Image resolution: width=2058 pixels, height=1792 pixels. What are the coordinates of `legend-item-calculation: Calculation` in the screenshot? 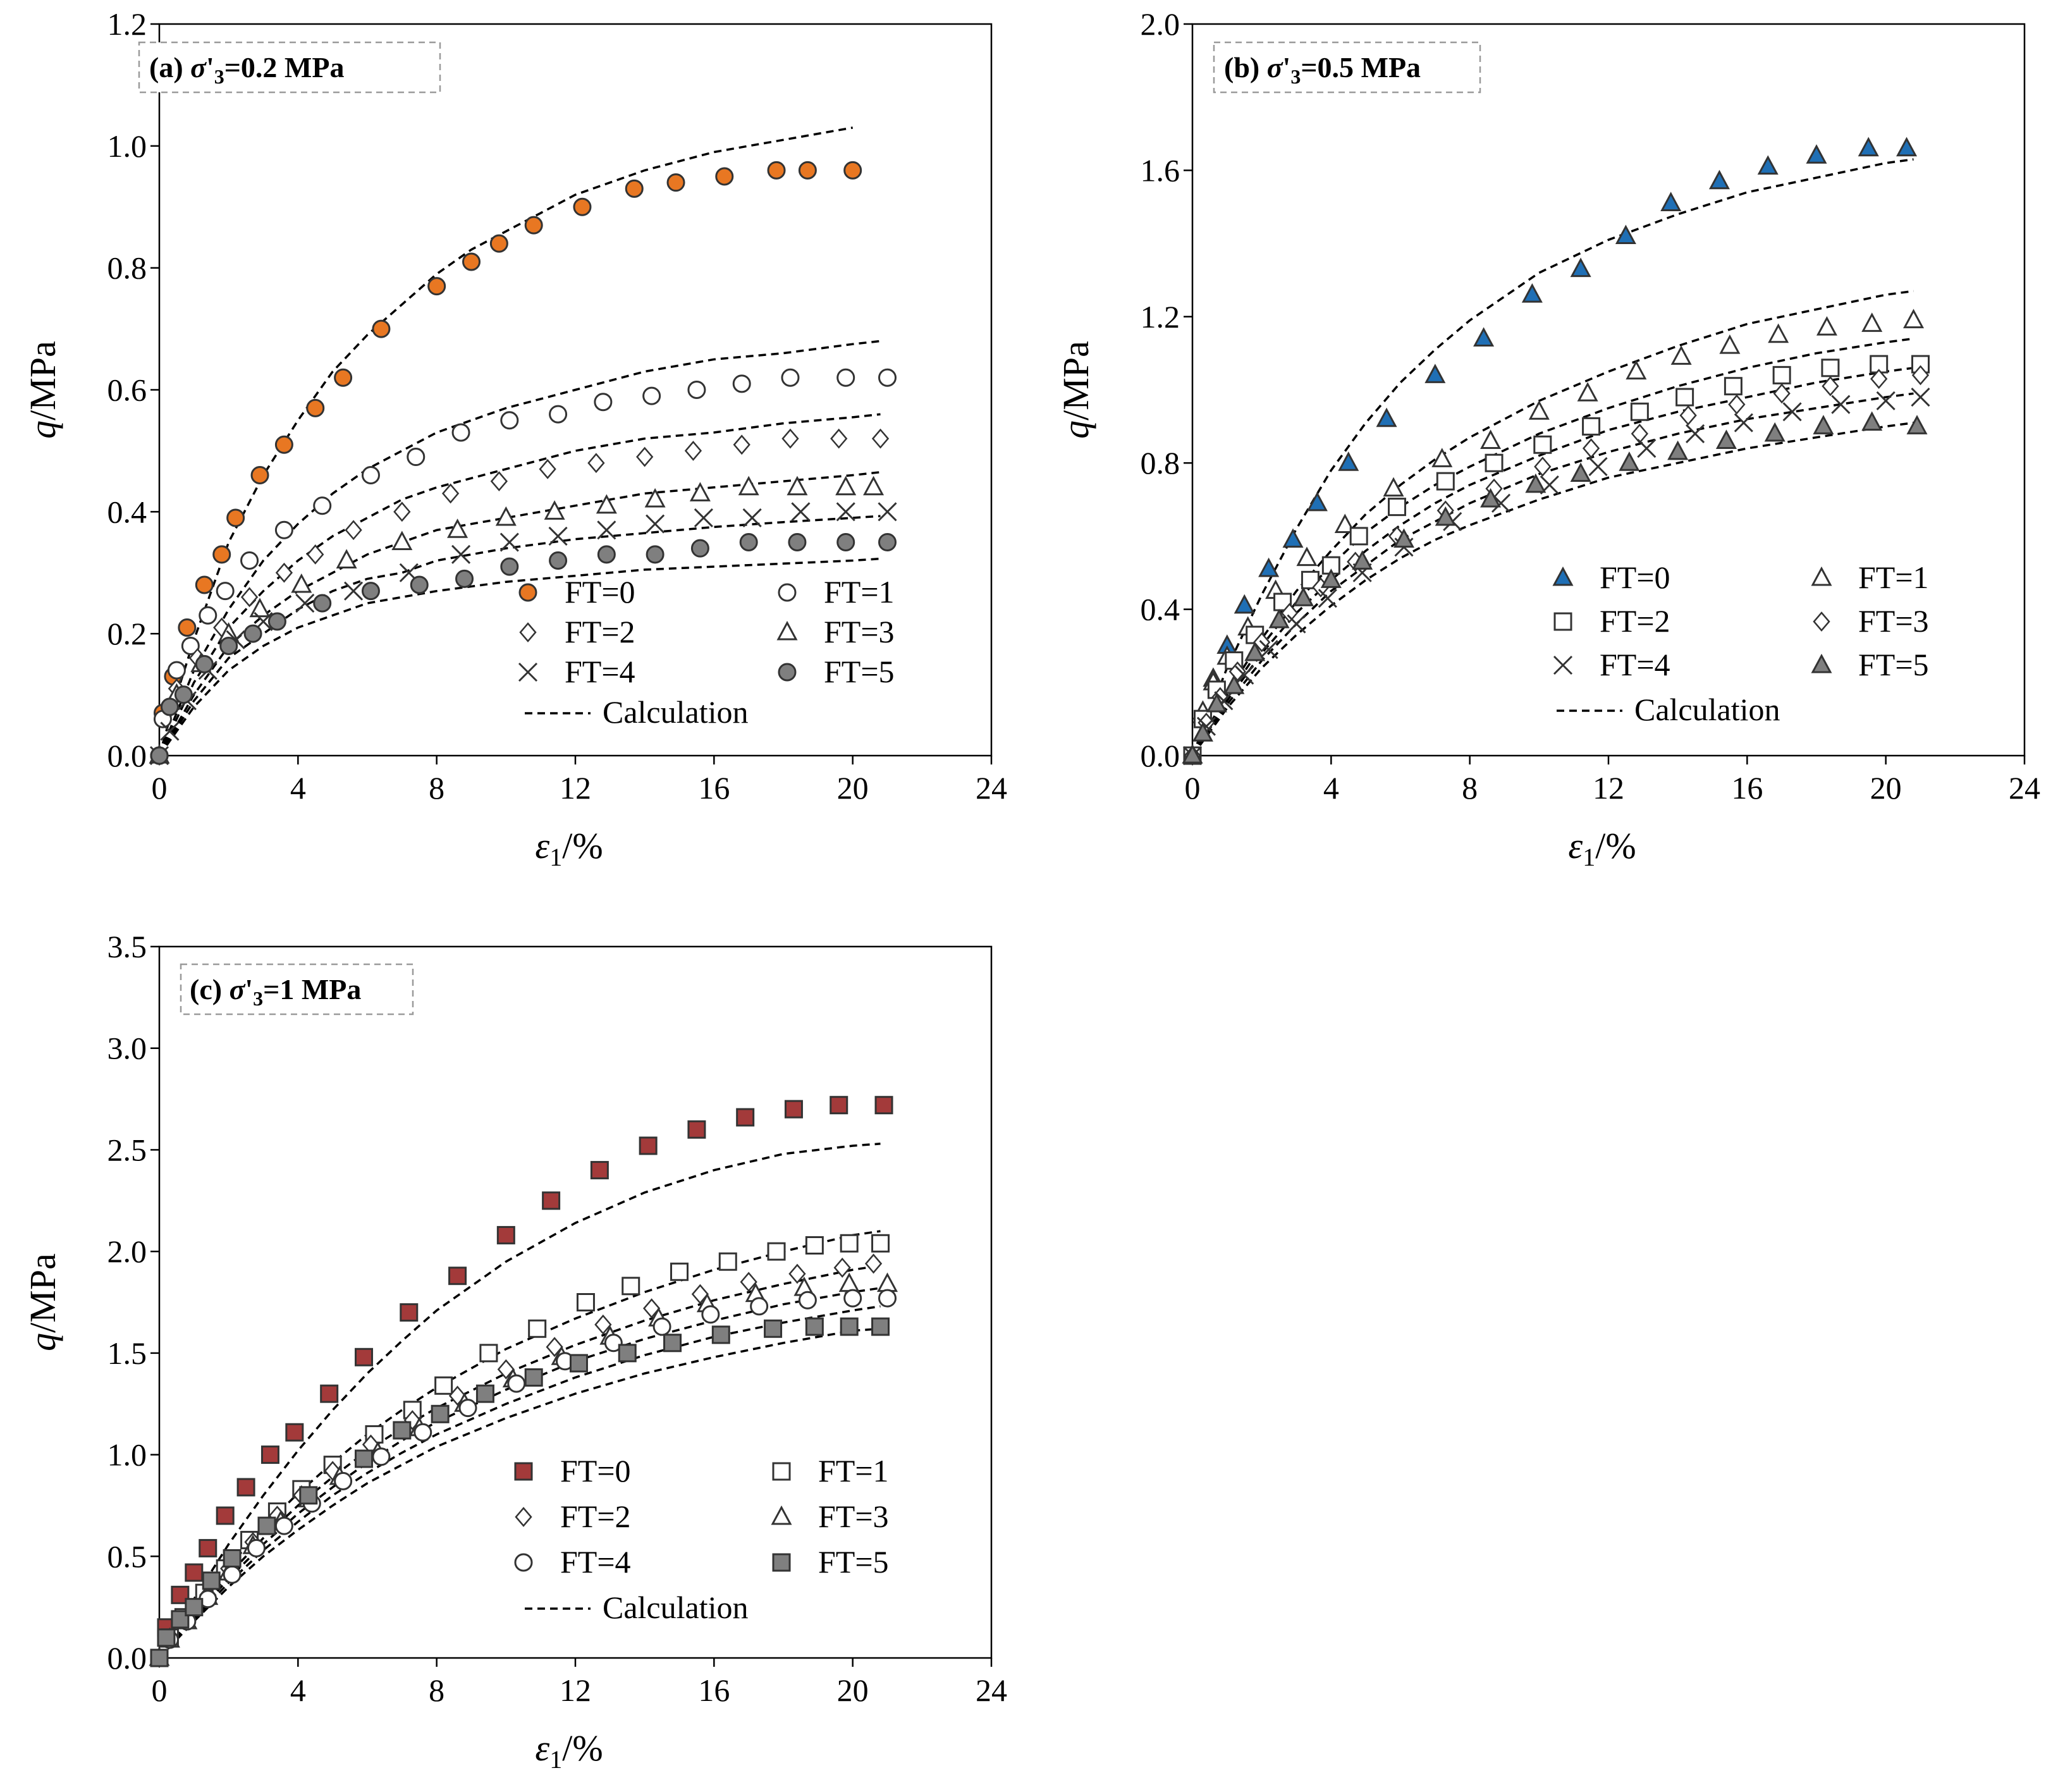 It's located at (1668, 709).